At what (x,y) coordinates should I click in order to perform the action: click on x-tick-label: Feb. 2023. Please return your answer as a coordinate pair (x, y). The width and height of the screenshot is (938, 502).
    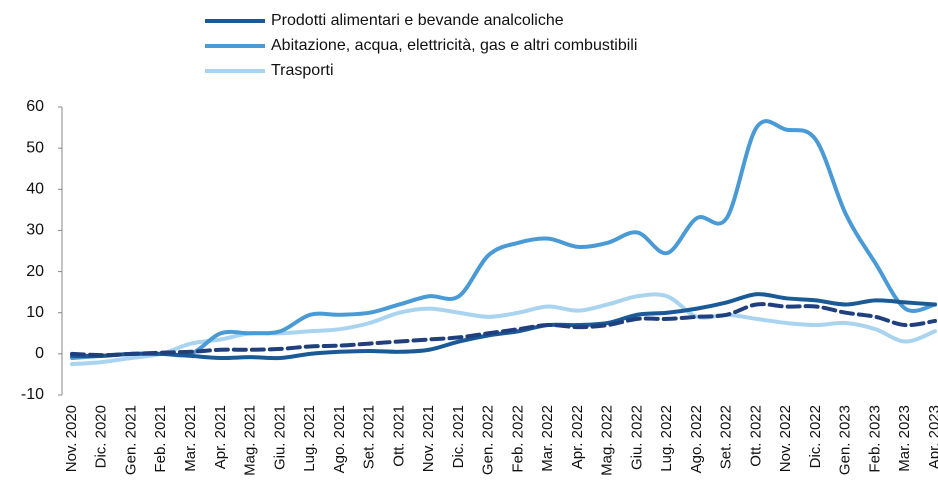
    Looking at the image, I should click on (874, 439).